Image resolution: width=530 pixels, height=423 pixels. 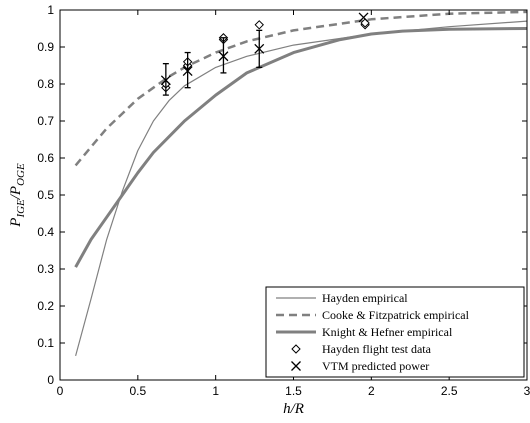 I want to click on legend-label: Cooke & Fitzpatrick empirical, so click(x=396, y=315).